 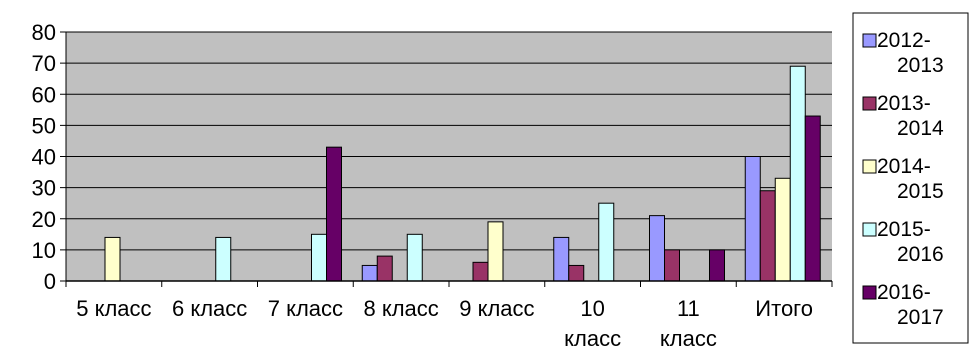 What do you see at coordinates (44, 219) in the screenshot?
I see `y-tick-label: 20` at bounding box center [44, 219].